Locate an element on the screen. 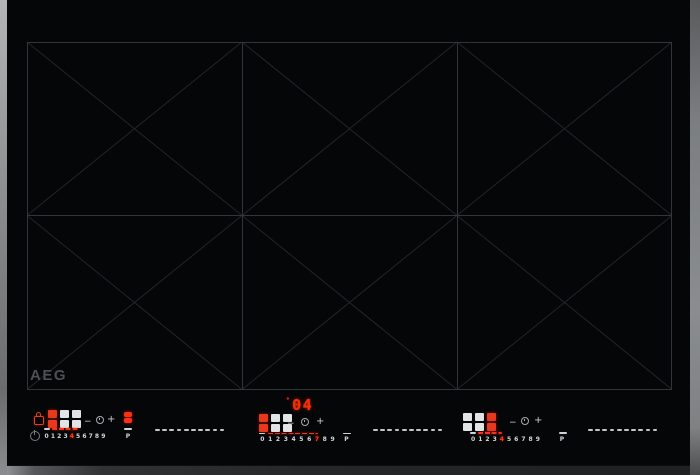 The image size is (700, 475). zone-indicator-grid-right is located at coordinates (479, 422).